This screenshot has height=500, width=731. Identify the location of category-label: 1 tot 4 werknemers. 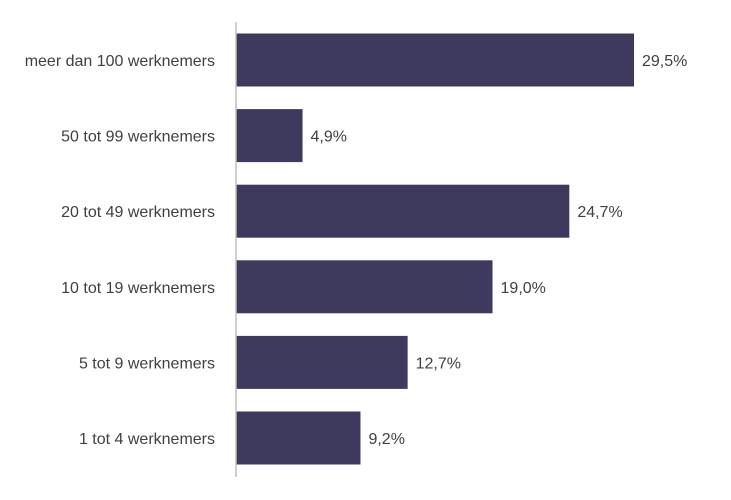
(147, 439).